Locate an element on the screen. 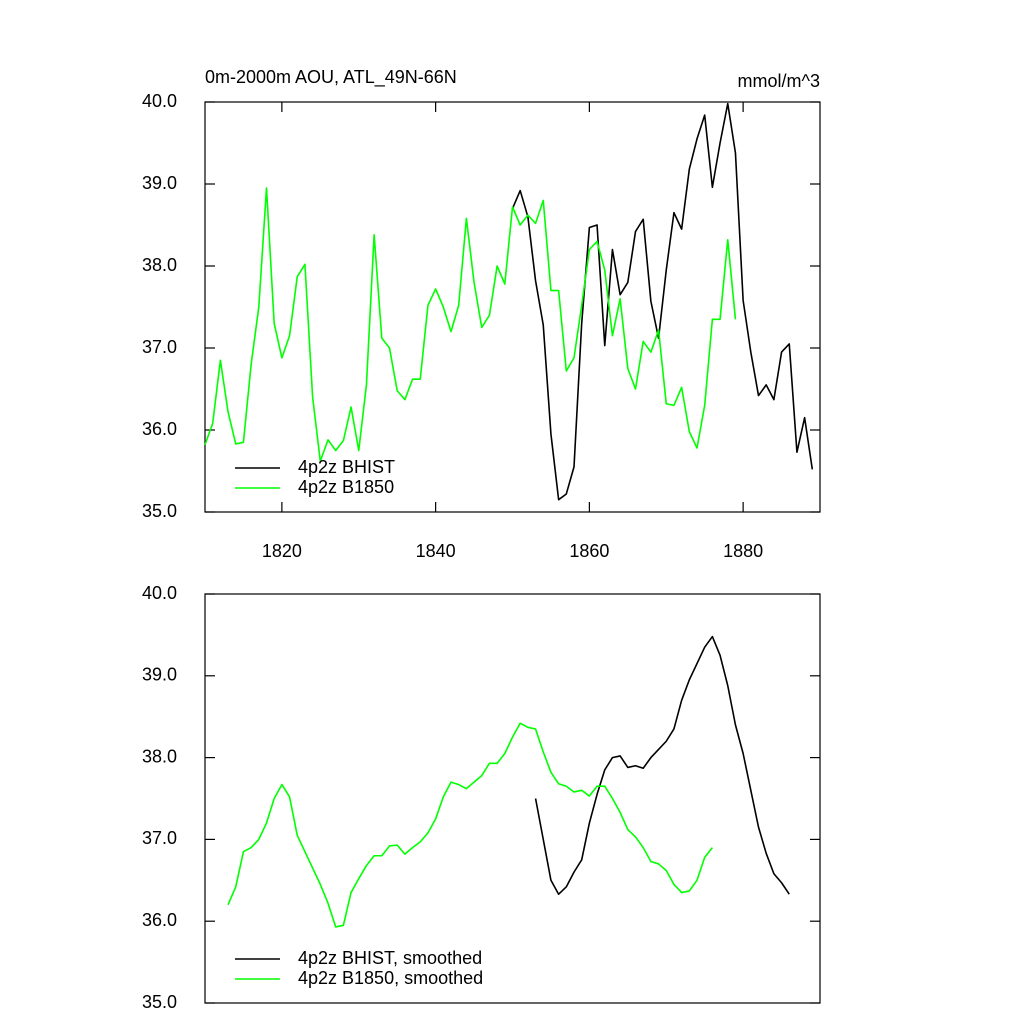 This screenshot has width=1024, height=1024. chart-title: 0m-2000m AOU, ATL_49N-66N is located at coordinates (331, 77).